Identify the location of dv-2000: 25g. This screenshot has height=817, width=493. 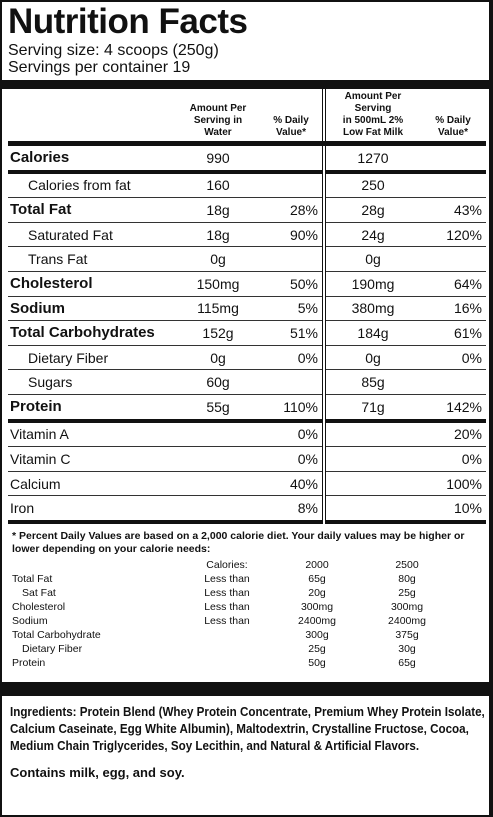
(317, 648).